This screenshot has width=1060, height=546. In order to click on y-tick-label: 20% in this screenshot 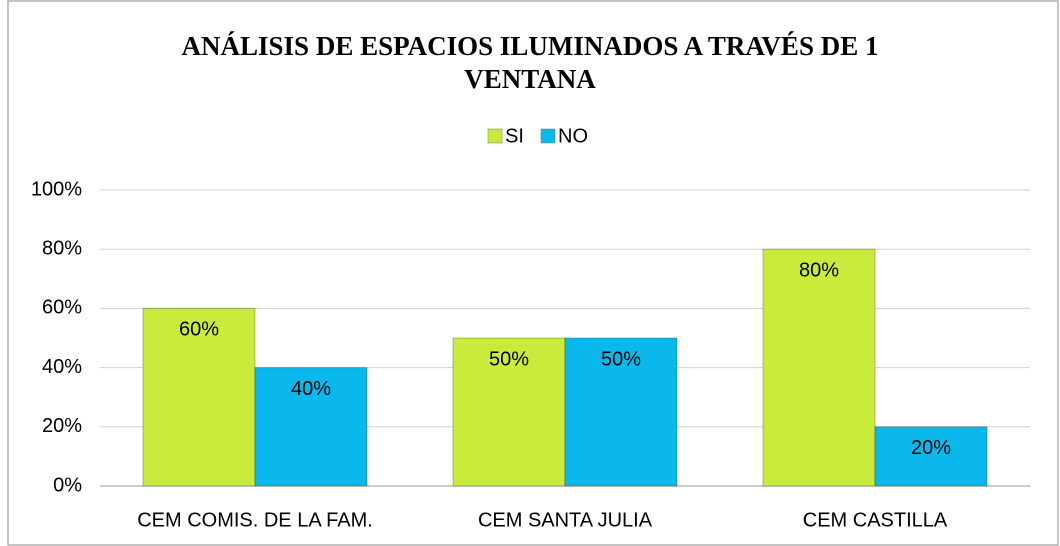, I will do `click(62, 426)`.